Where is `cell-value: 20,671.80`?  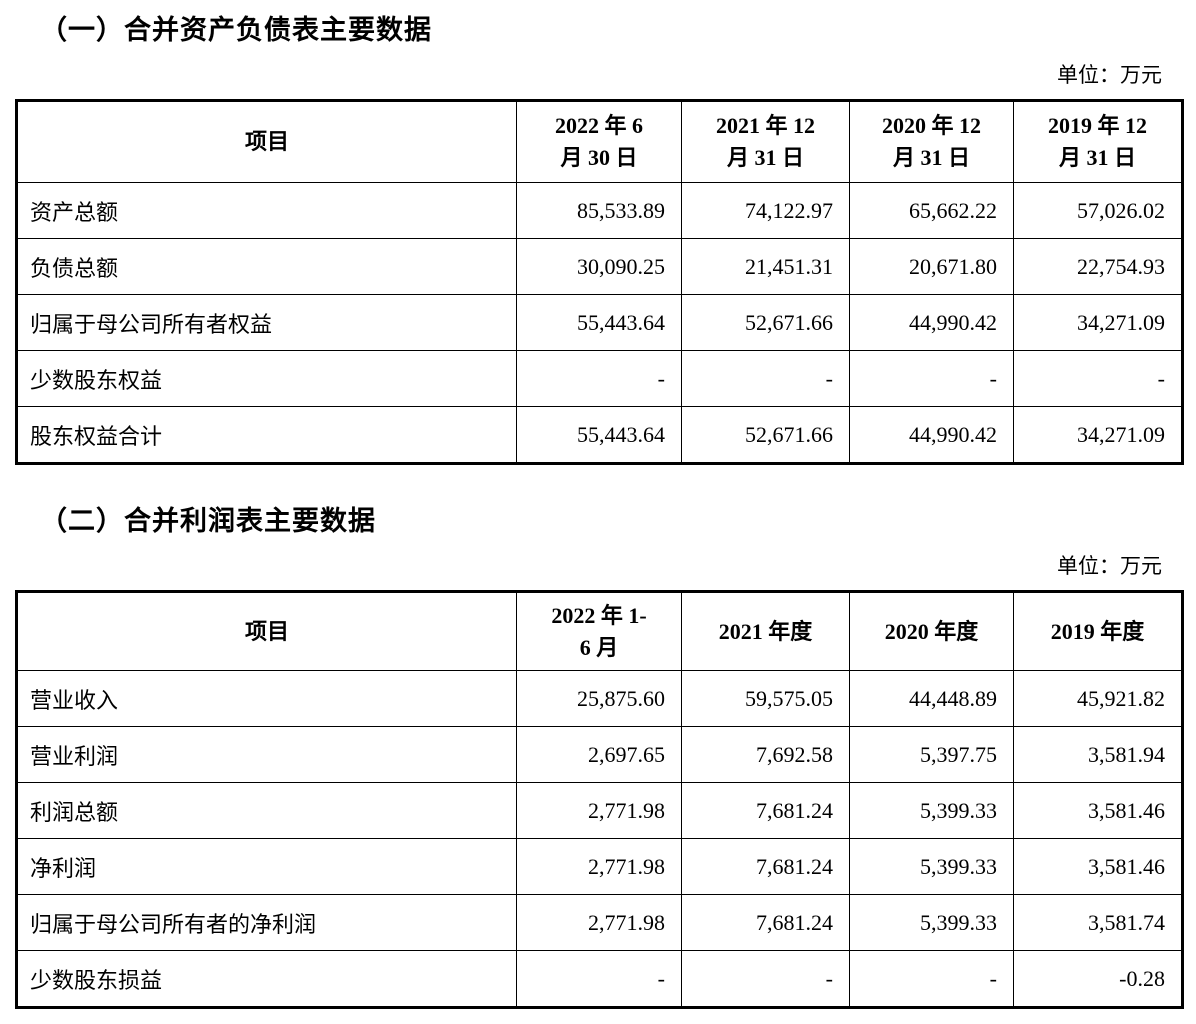
cell-value: 20,671.80 is located at coordinates (931, 267).